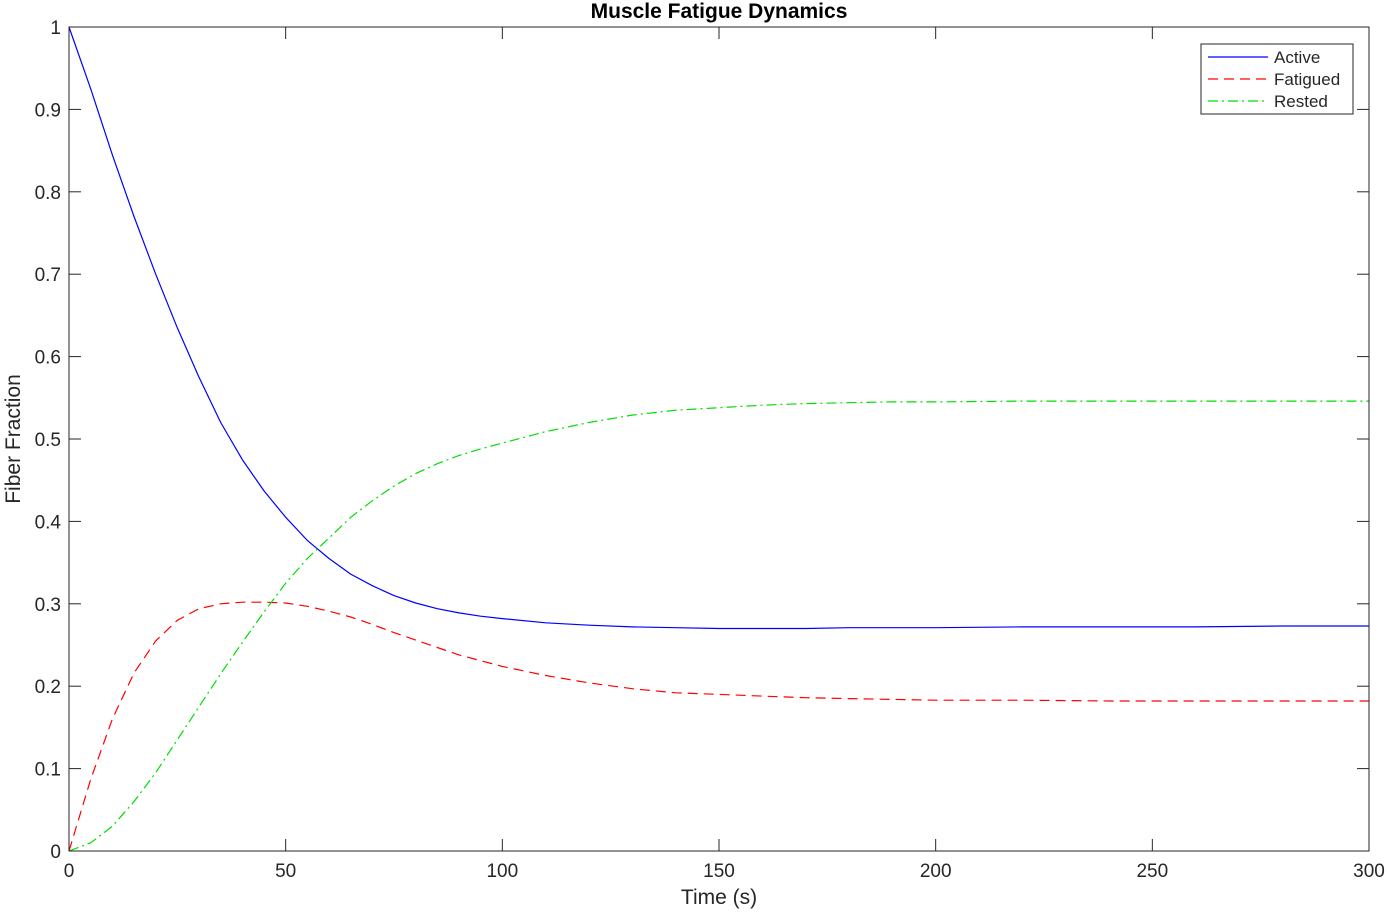  What do you see at coordinates (719, 871) in the screenshot?
I see `x-tick-label: 150` at bounding box center [719, 871].